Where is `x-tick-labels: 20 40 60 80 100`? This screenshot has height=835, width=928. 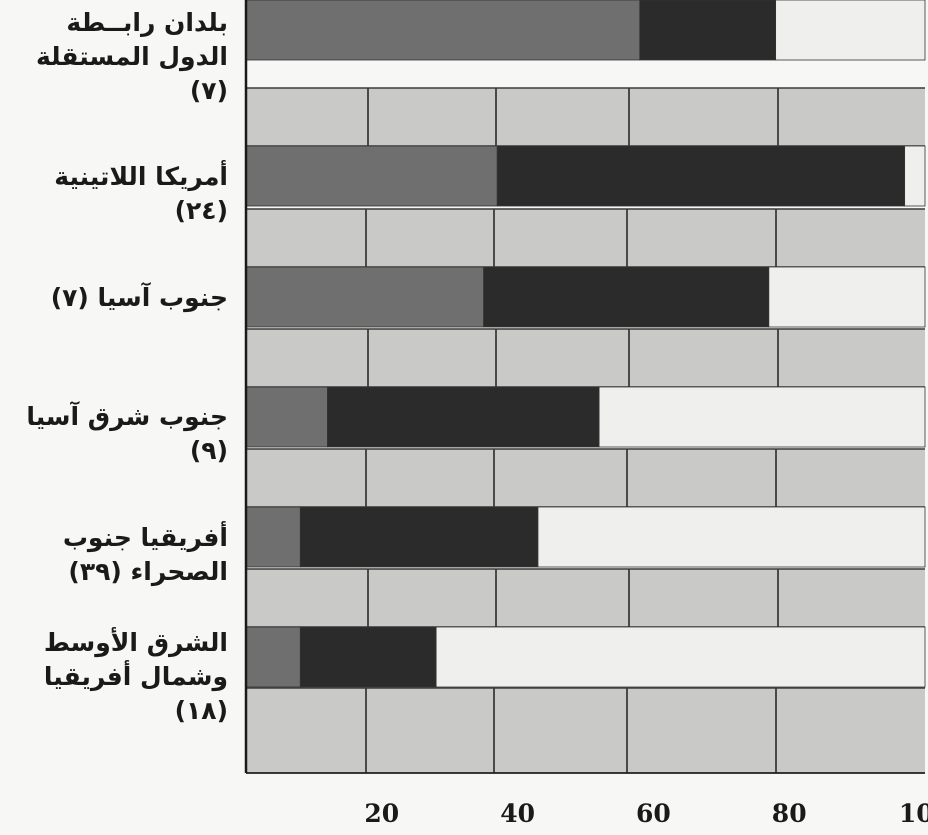
x-tick-labels: 20 40 60 80 100 is located at coordinates (646, 813).